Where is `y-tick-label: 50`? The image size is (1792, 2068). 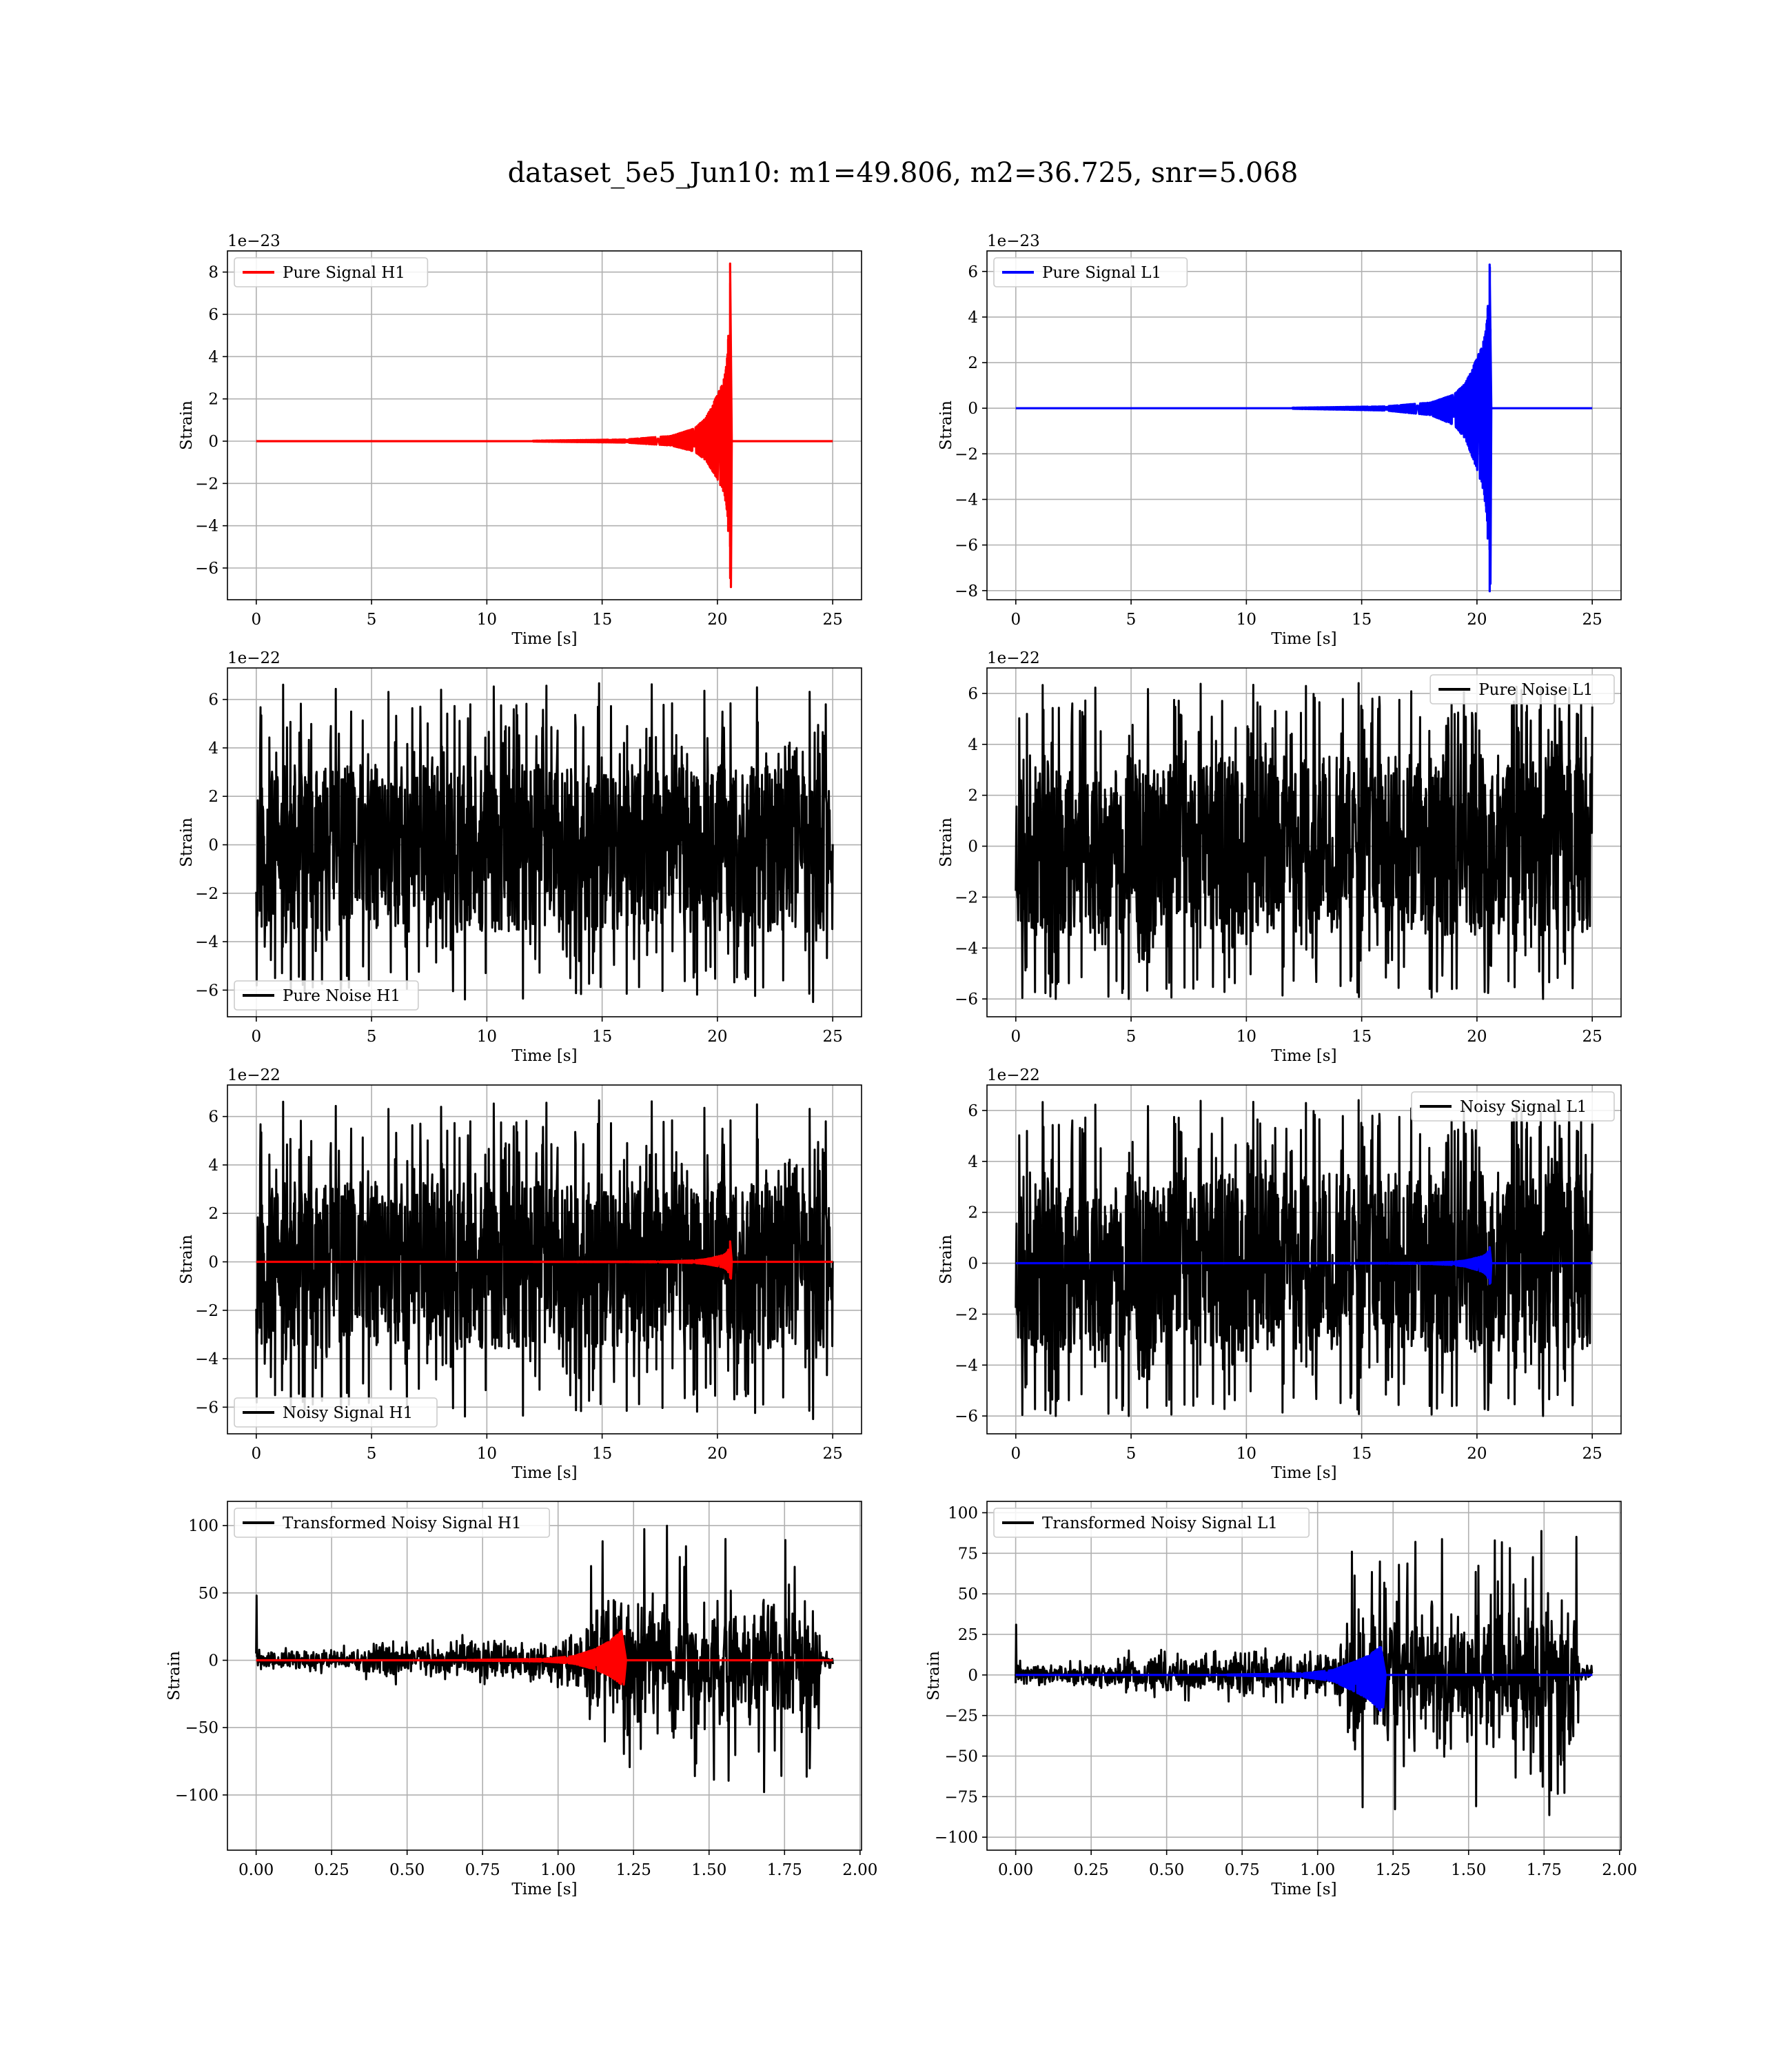
y-tick-label: 50 is located at coordinates (968, 1594).